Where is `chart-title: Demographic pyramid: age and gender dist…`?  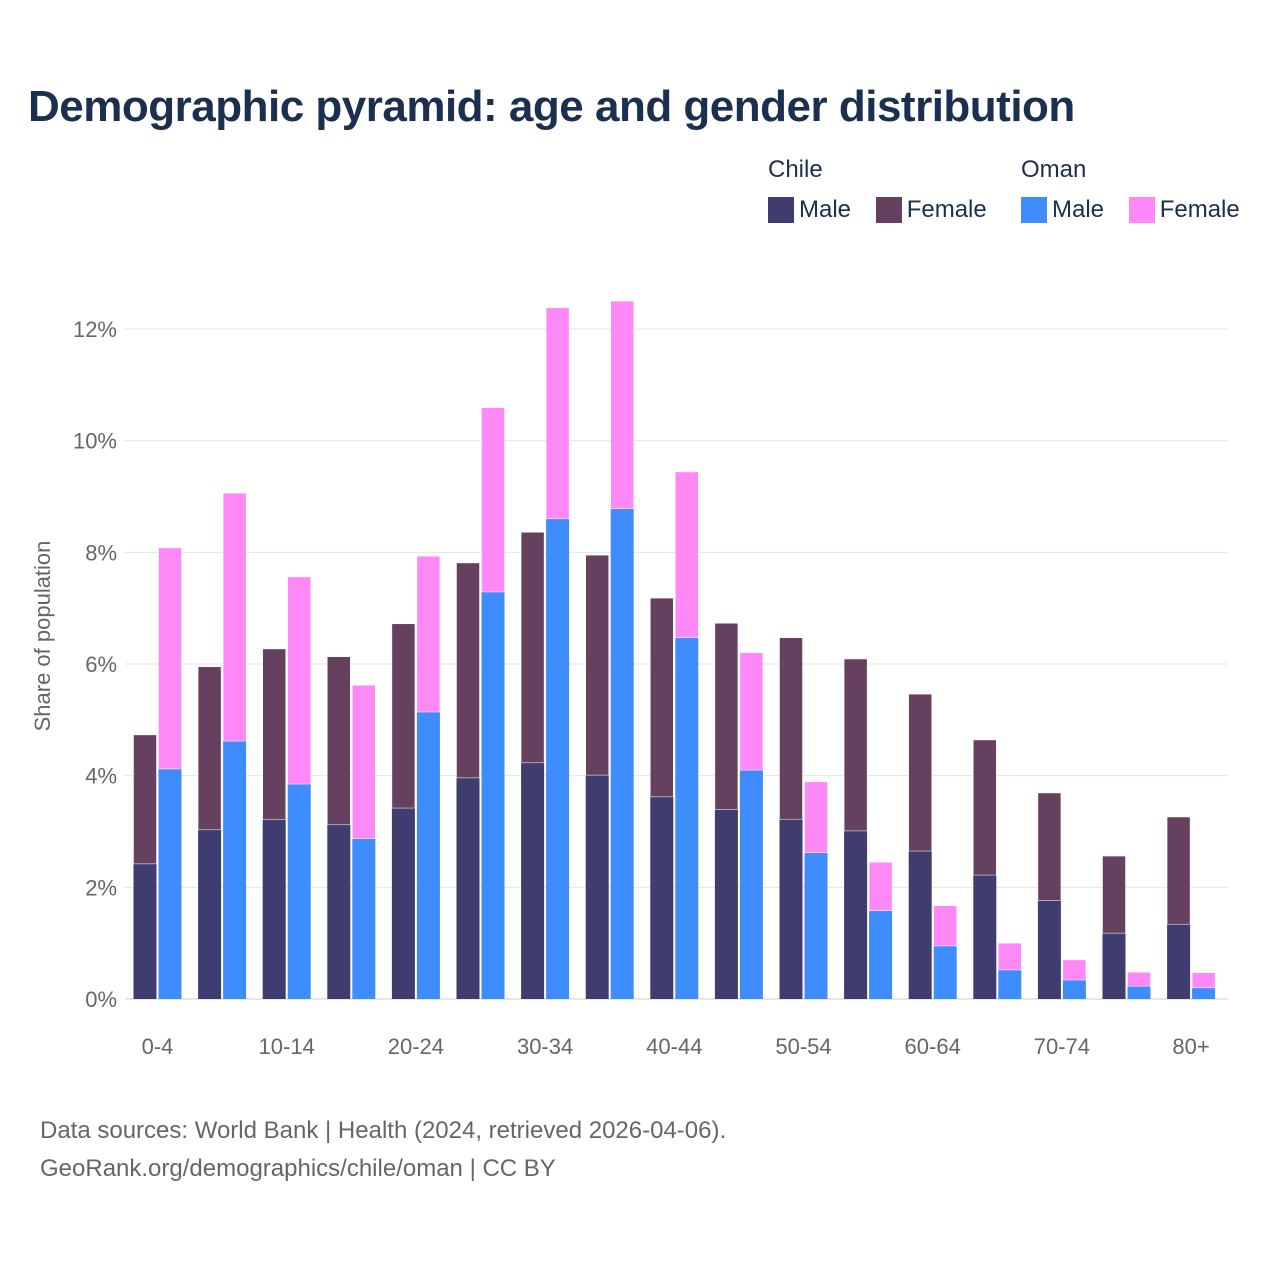 chart-title: Demographic pyramid: age and gender dist… is located at coordinates (551, 106).